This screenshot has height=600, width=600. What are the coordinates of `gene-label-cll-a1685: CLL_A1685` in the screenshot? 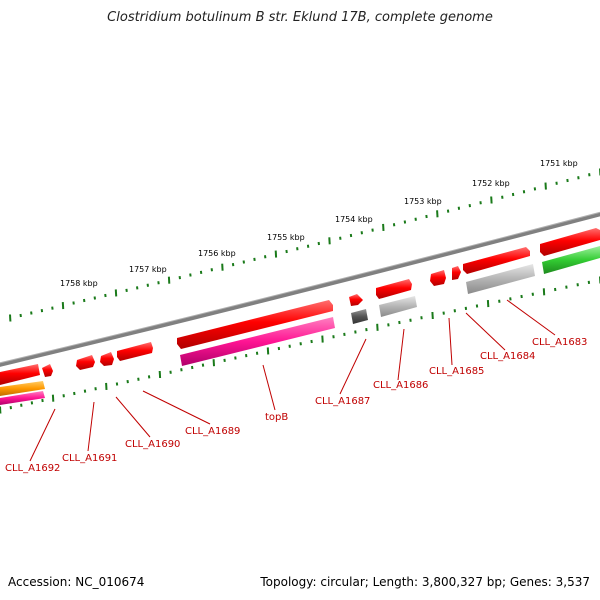 It's located at (456, 371).